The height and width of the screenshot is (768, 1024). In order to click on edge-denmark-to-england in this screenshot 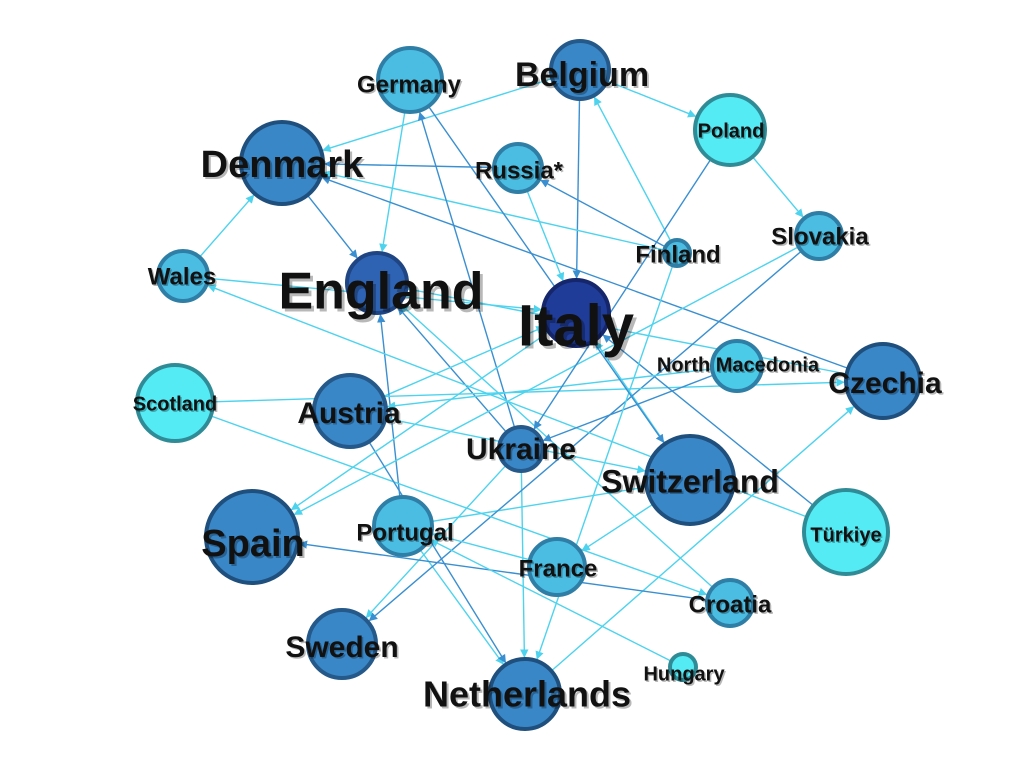, I will do `click(332, 226)`.